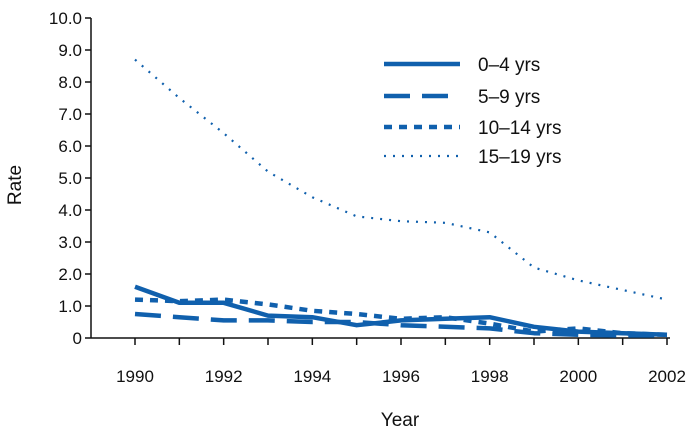 Image resolution: width=693 pixels, height=436 pixels. I want to click on y-axis-ticks: 0 1.0 2.0 3.0 4.0 5.0 6.0 7.0 8.0 9.0 10.0, so click(70, 178).